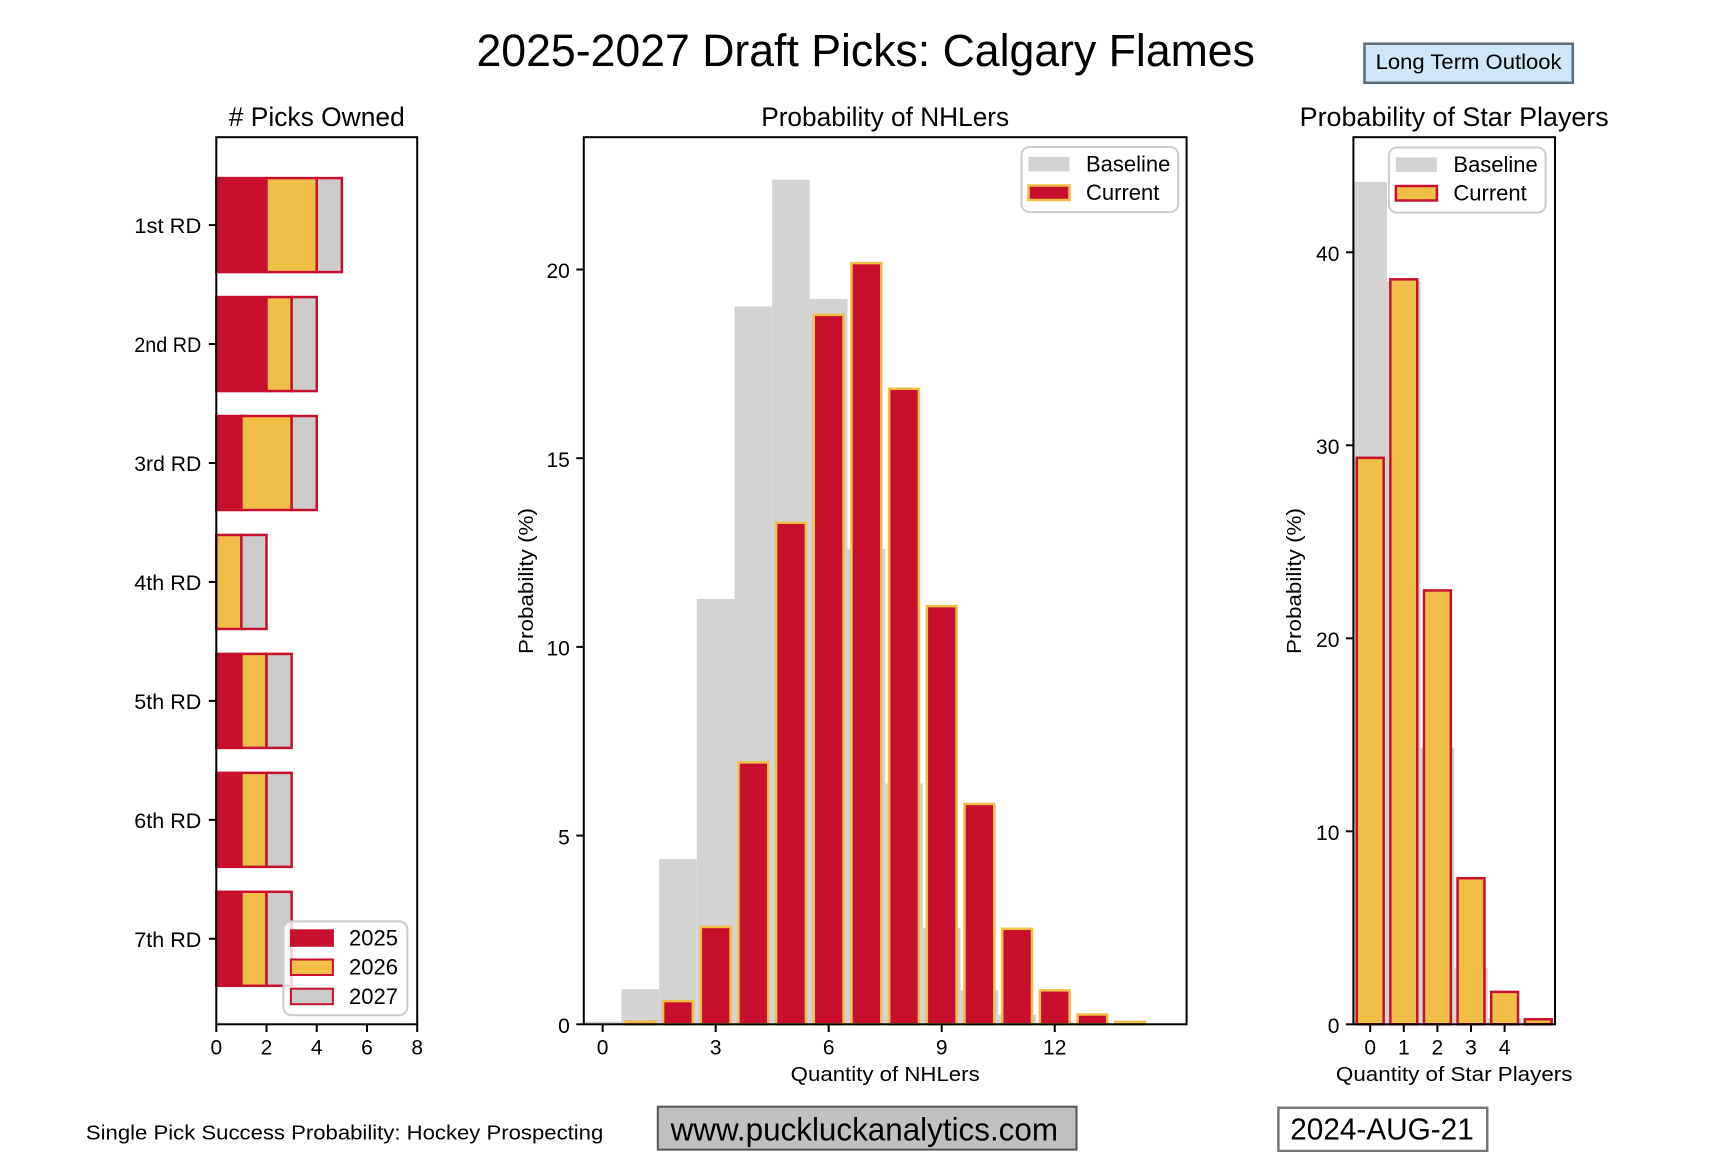 The image size is (1728, 1152). What do you see at coordinates (1454, 1074) in the screenshot?
I see `svg-text: Quantity of Star Players` at bounding box center [1454, 1074].